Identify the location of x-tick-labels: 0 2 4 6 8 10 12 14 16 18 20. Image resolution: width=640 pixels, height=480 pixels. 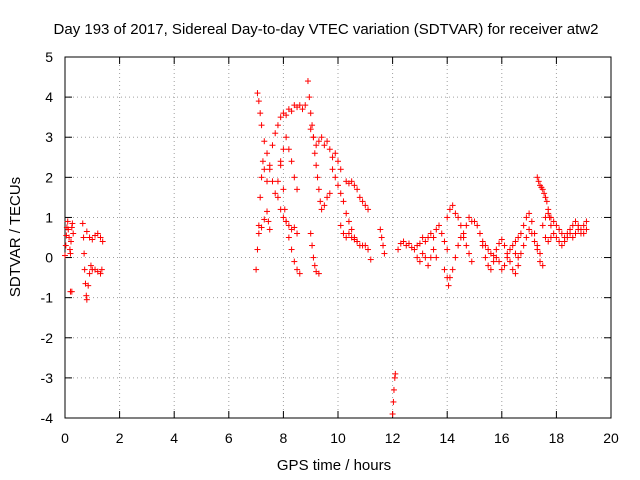
(340, 438).